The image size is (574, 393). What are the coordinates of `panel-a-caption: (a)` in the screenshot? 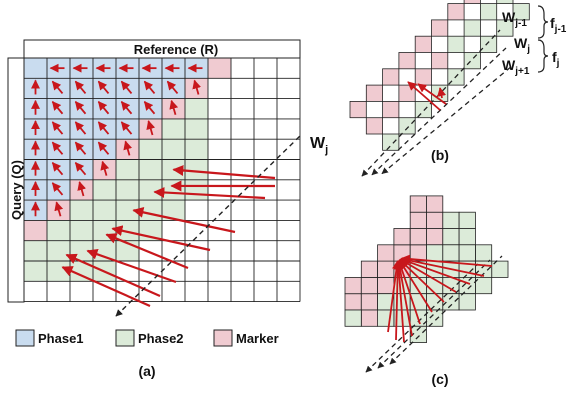 It's located at (146, 371).